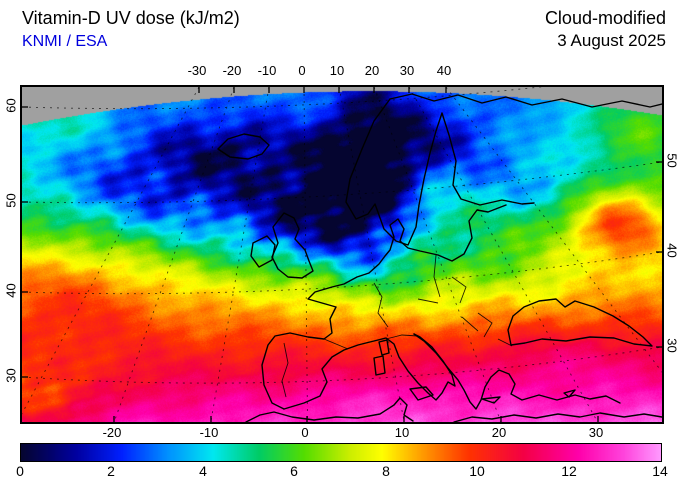  Describe the element at coordinates (499, 432) in the screenshot. I see `axis-tick-bottom: 20` at that location.